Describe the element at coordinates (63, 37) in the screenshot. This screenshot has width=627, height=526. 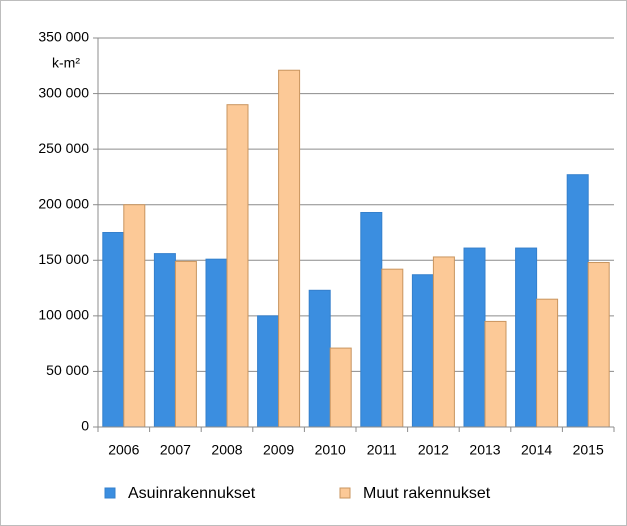
I see `y-tick-label: 350 000` at that location.